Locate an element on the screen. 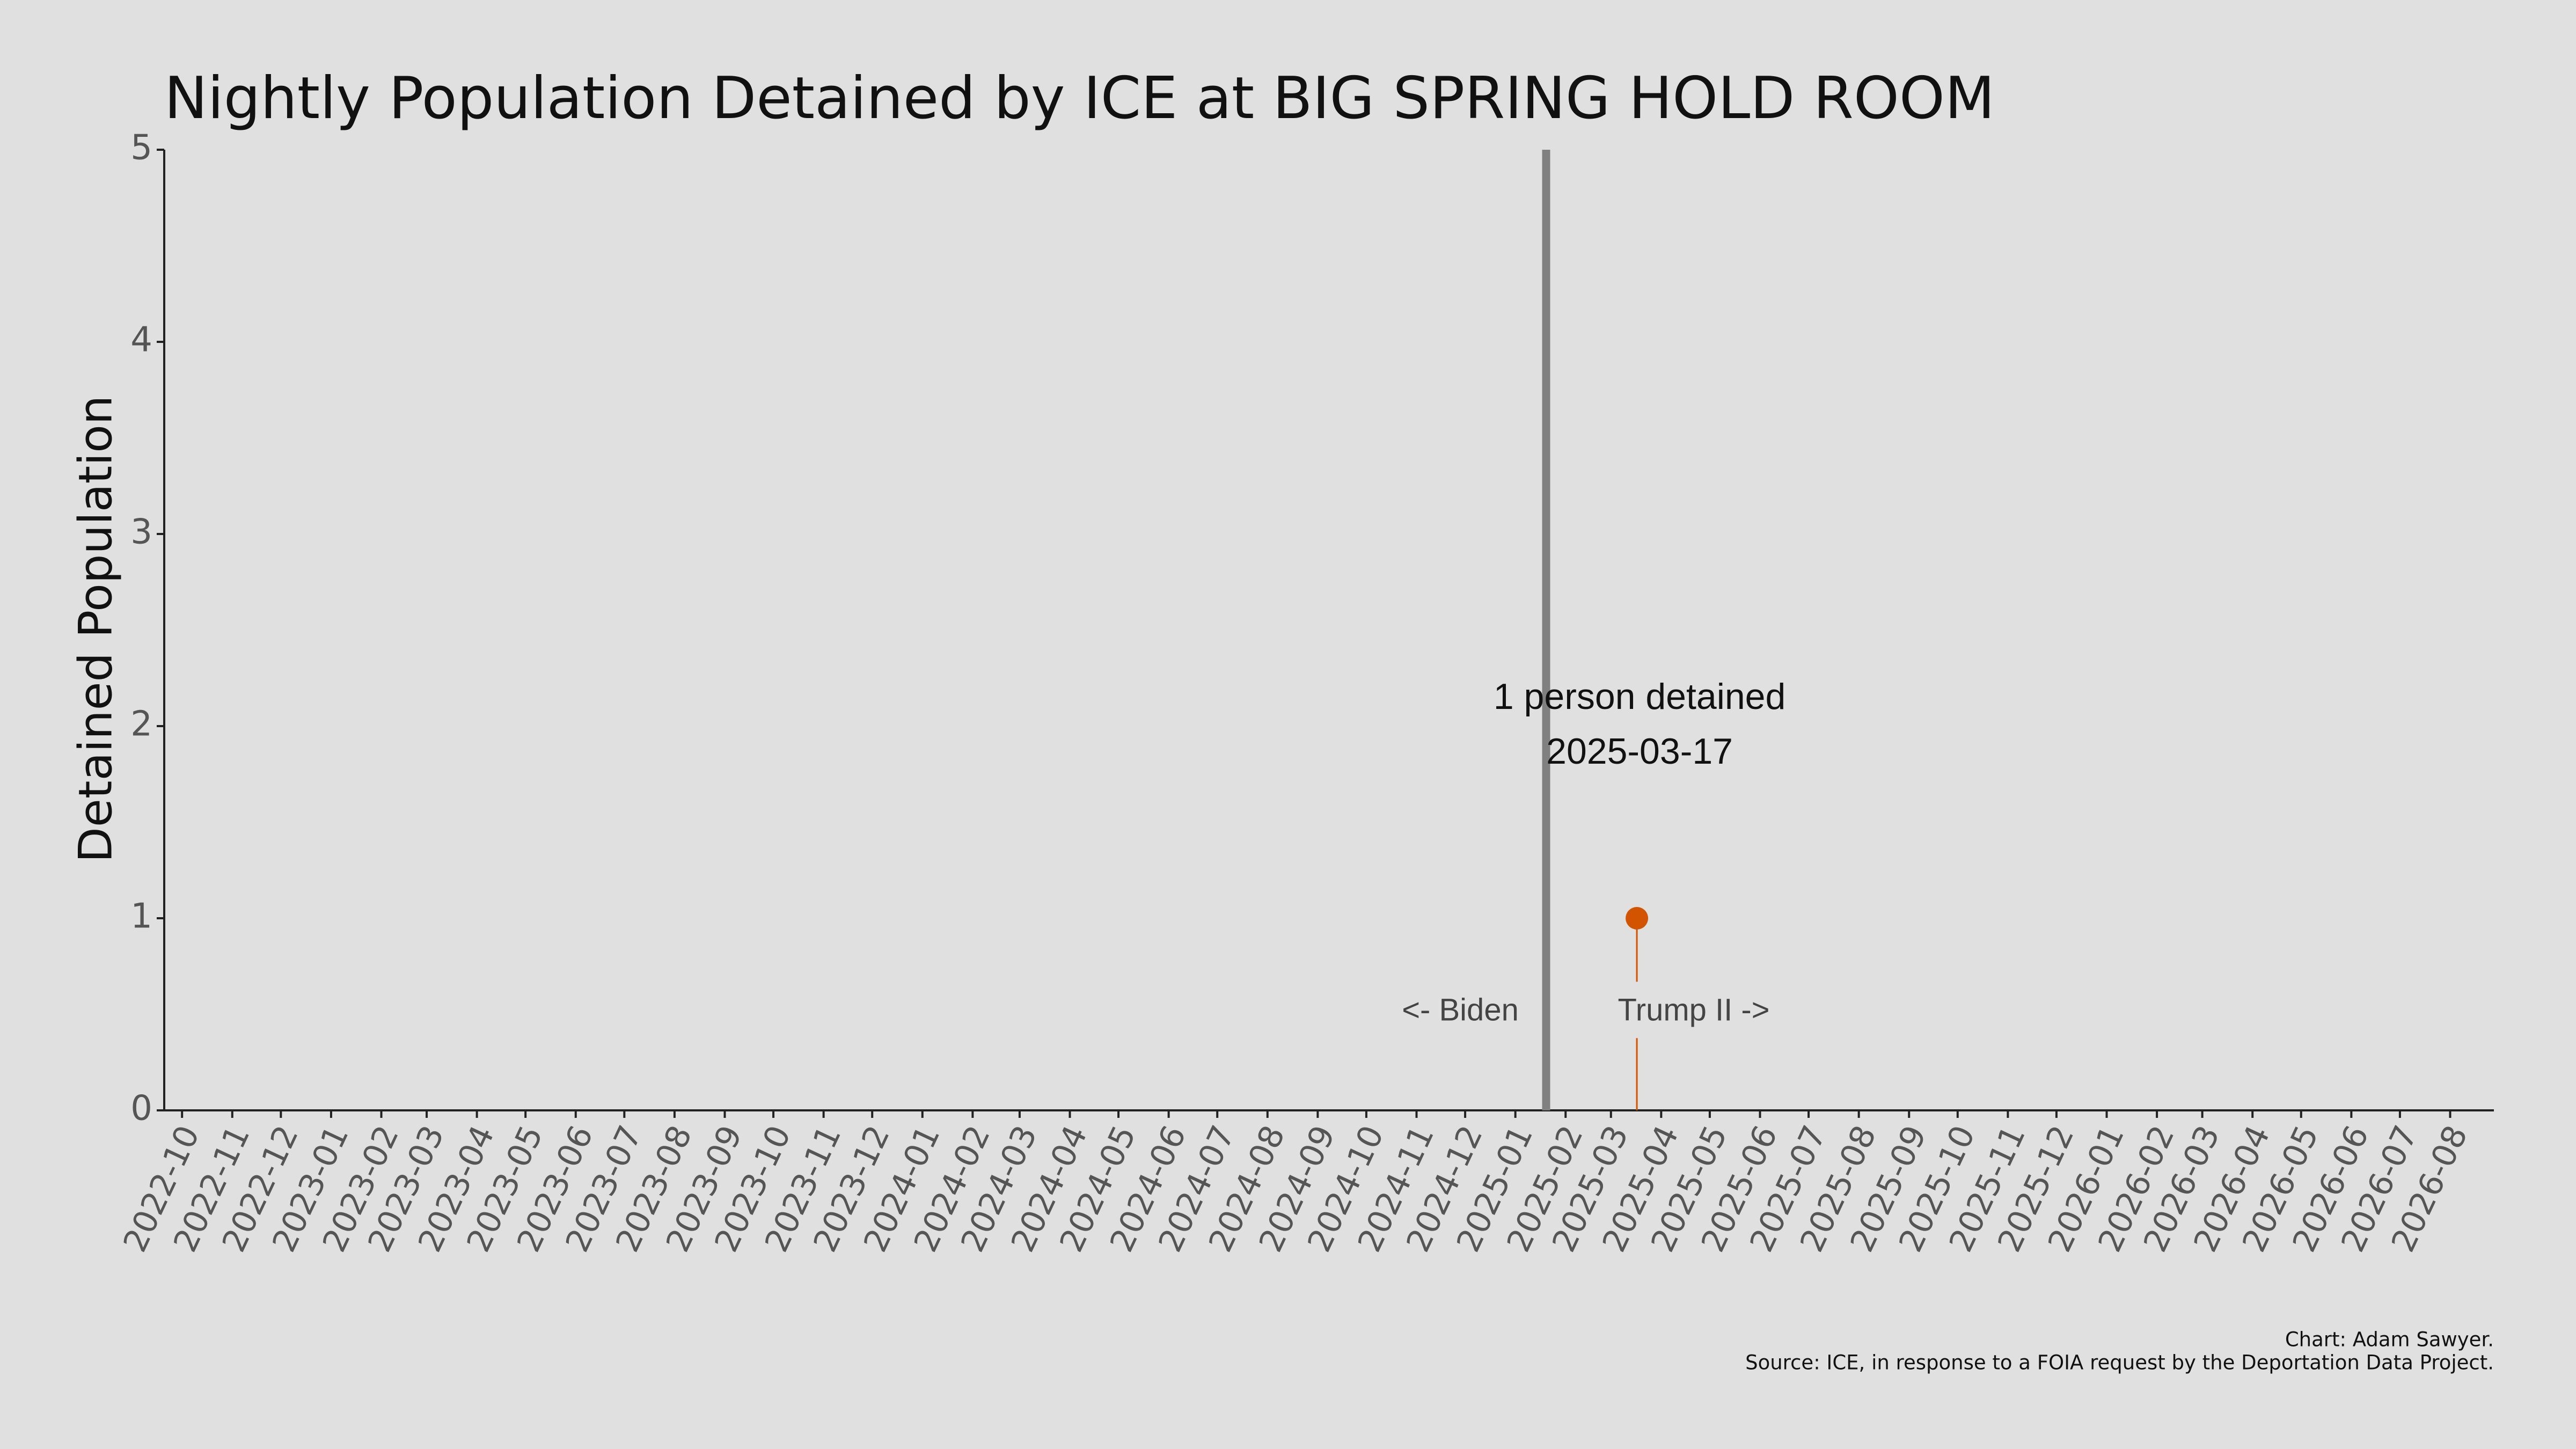  divider-left-label: <- Biden is located at coordinates (1460, 1009).